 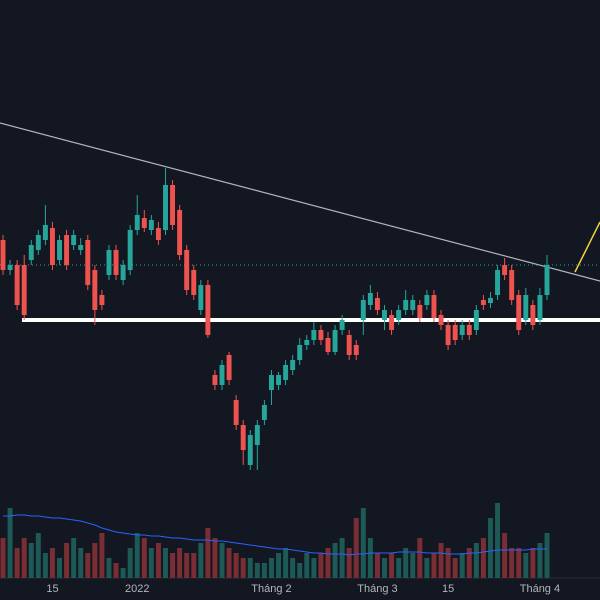 I want to click on volume-pane, so click(x=275, y=540).